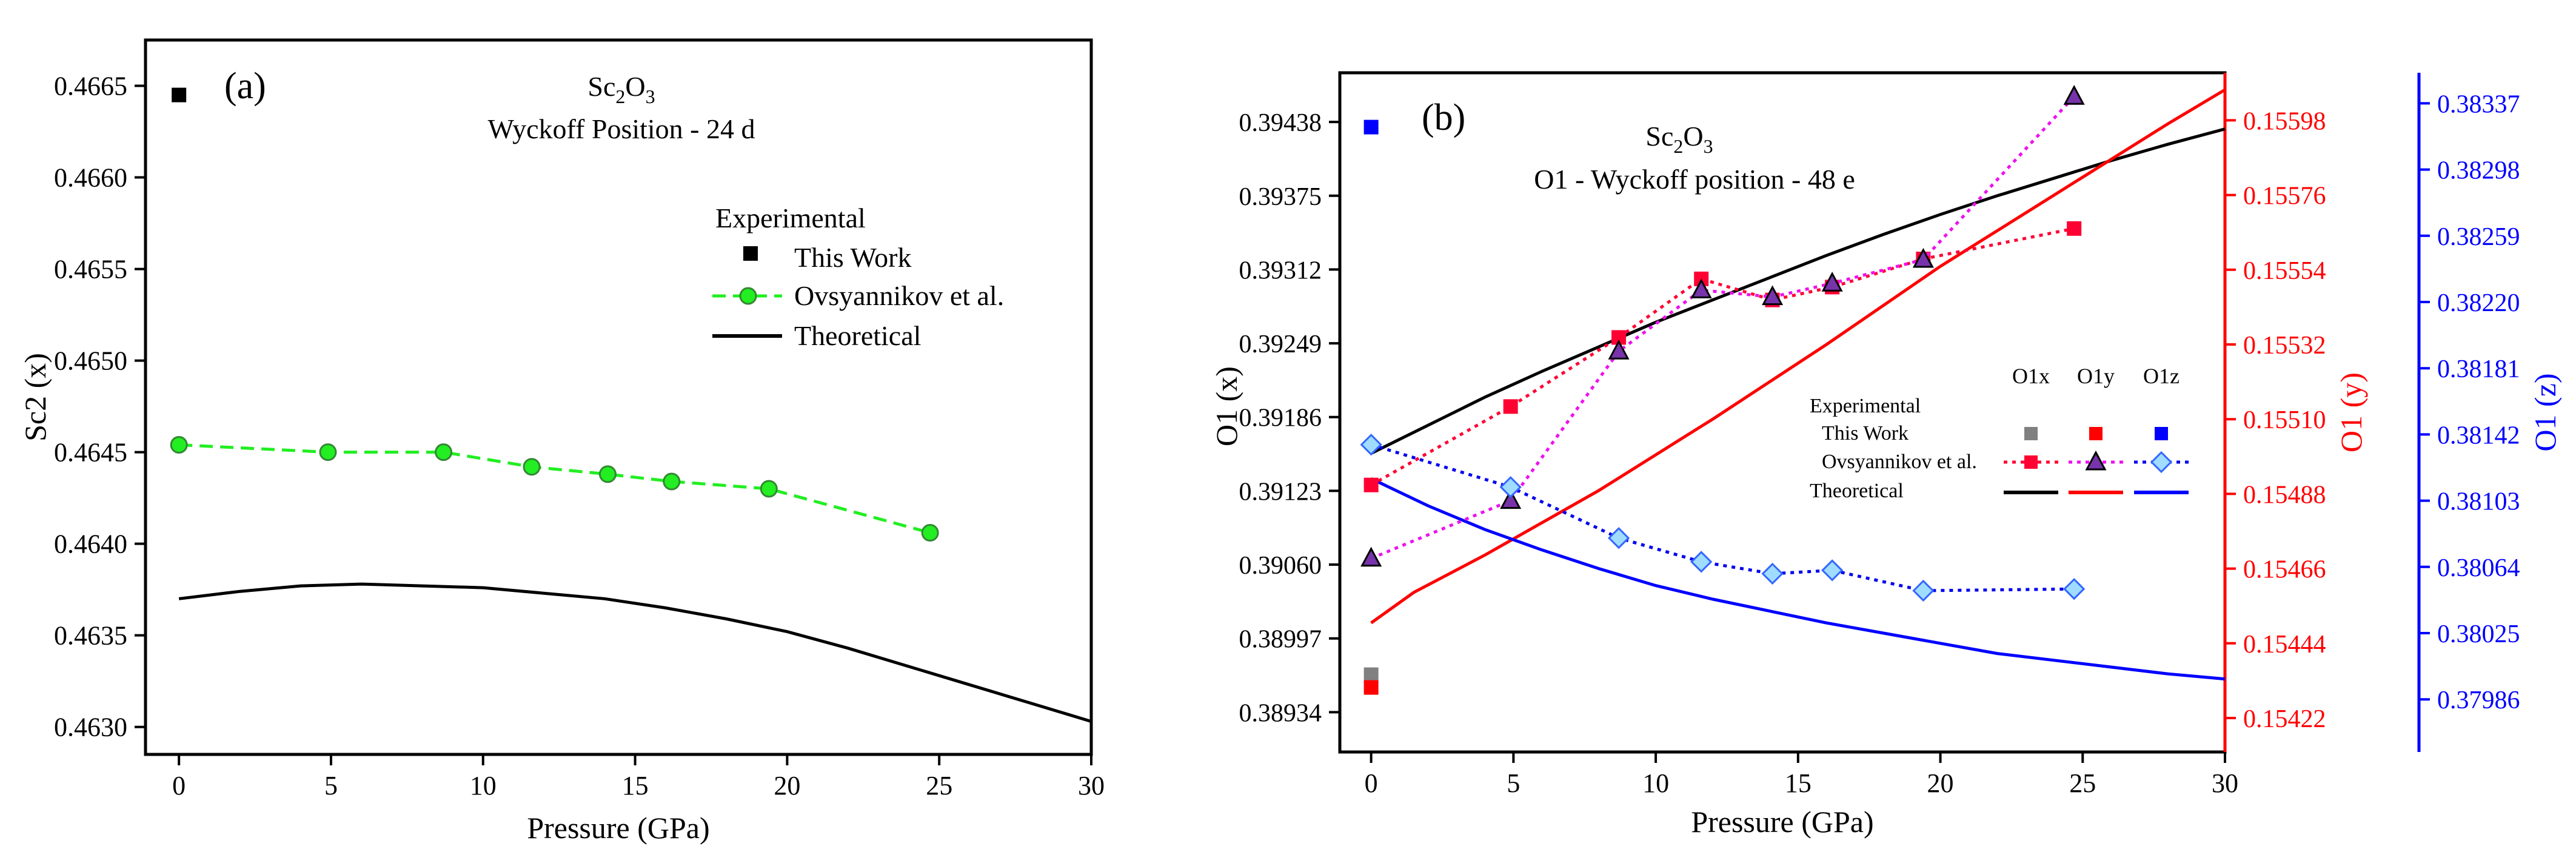  Describe the element at coordinates (2478, 568) in the screenshot. I see `y-tick-label-far-right: 0.38064` at that location.